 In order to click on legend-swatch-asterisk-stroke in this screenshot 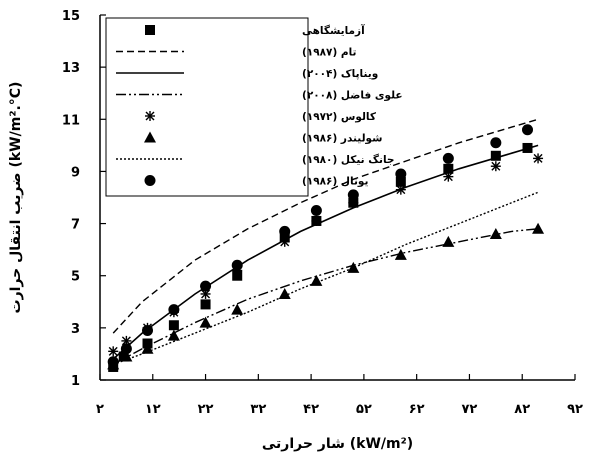, I will do `click(150, 116)`.